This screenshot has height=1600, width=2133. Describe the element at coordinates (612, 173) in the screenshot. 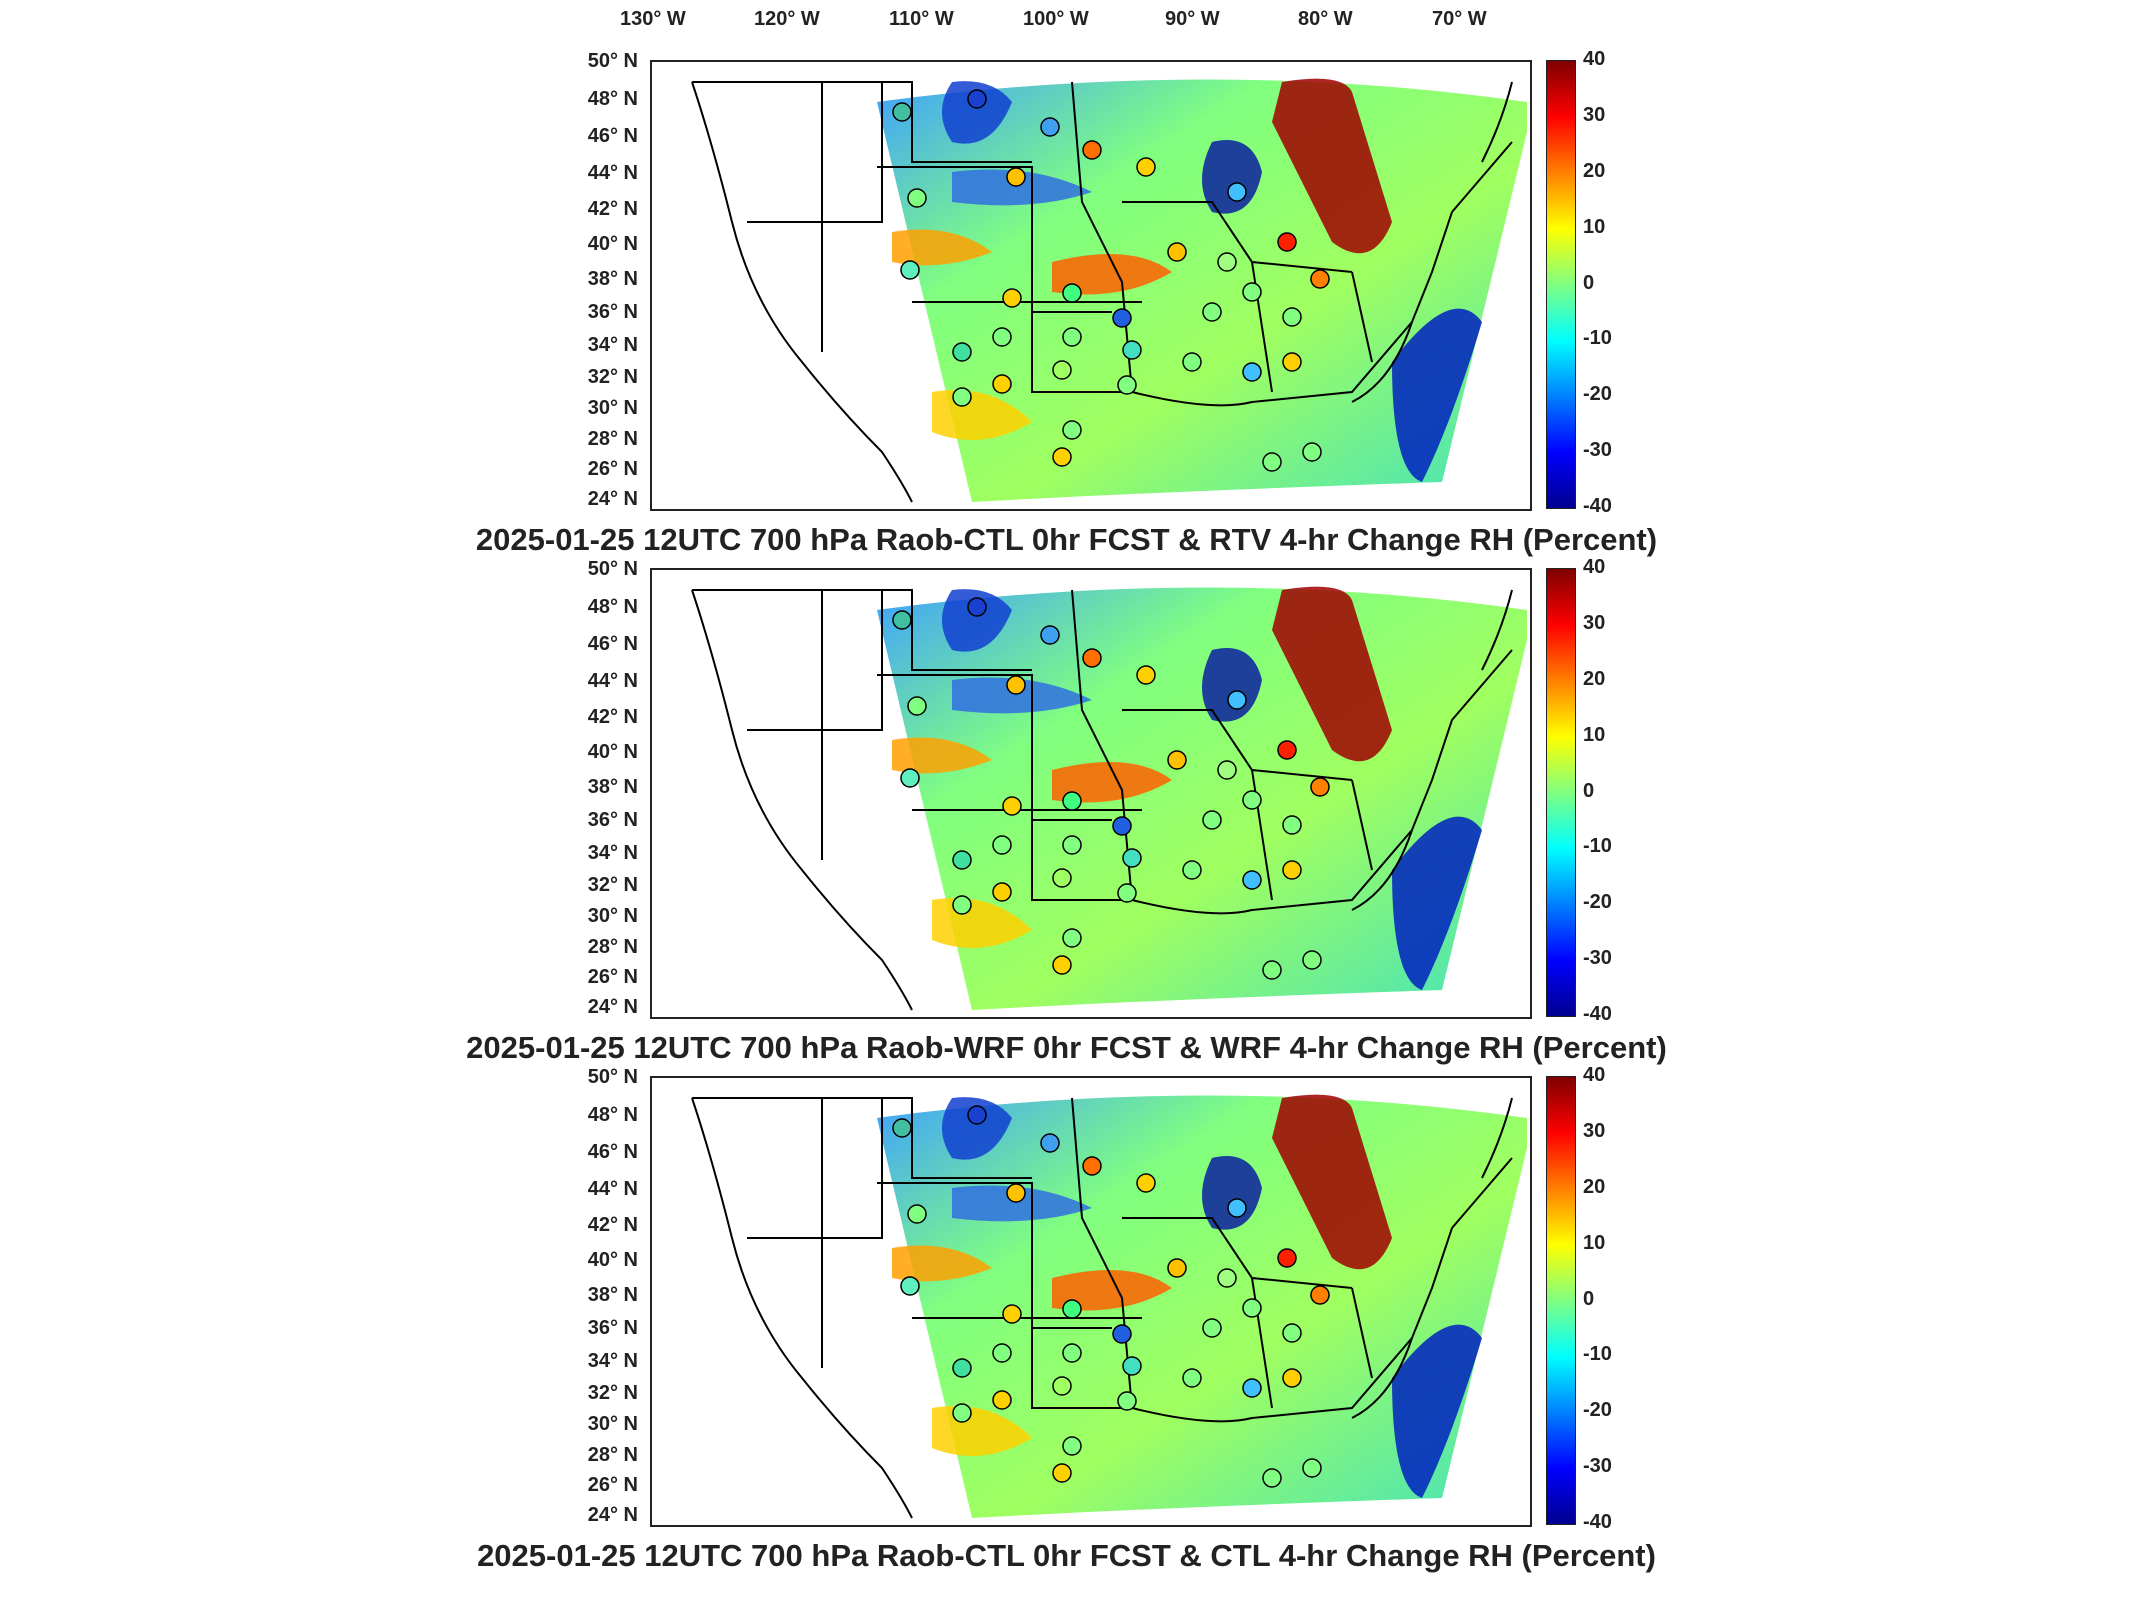

I see `lat-label: 44° N` at that location.